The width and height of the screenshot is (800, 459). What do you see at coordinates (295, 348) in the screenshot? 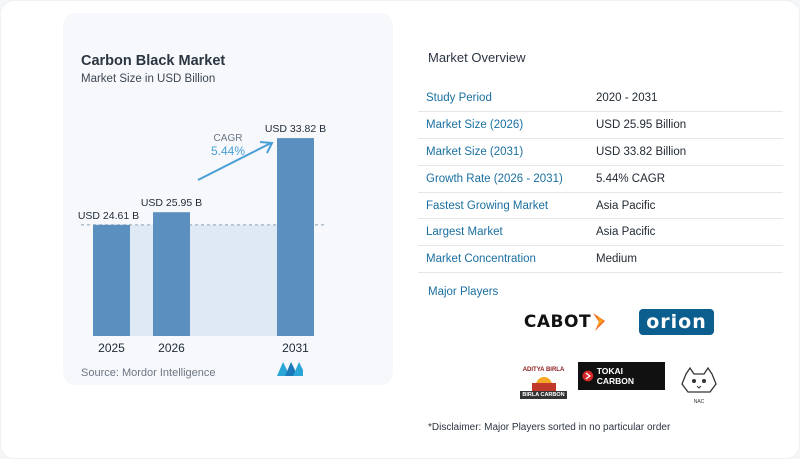
I see `category-label: 2031` at bounding box center [295, 348].